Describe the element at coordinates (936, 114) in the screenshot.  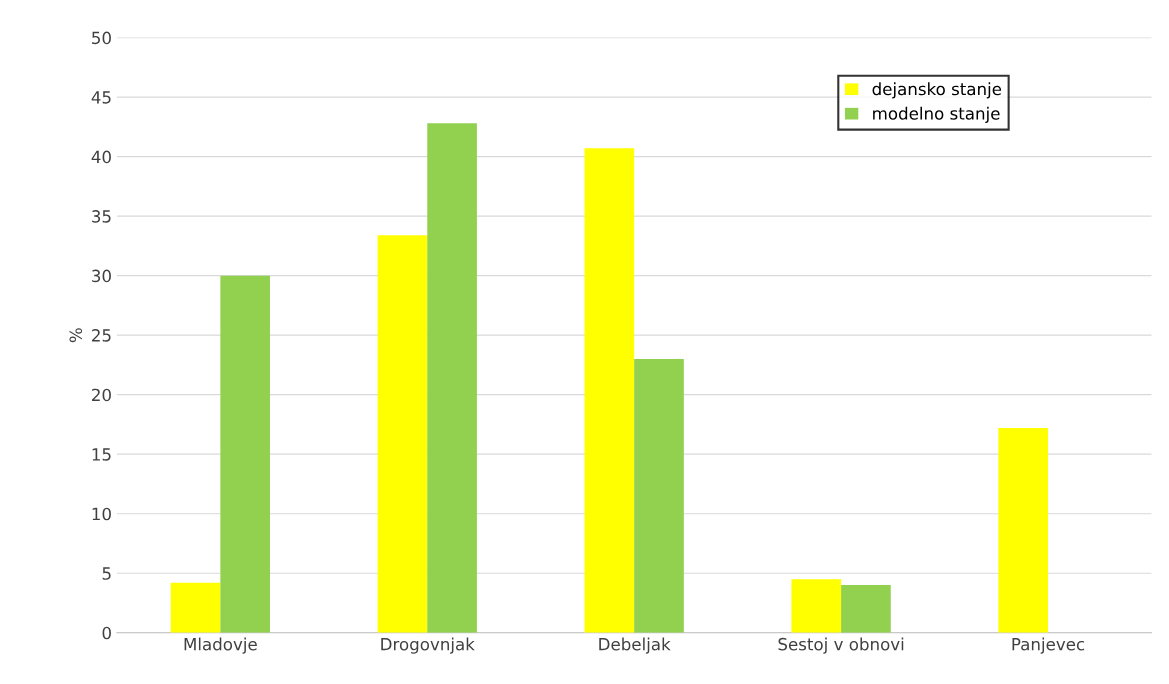
I see `legend-label: modelno stanje` at that location.